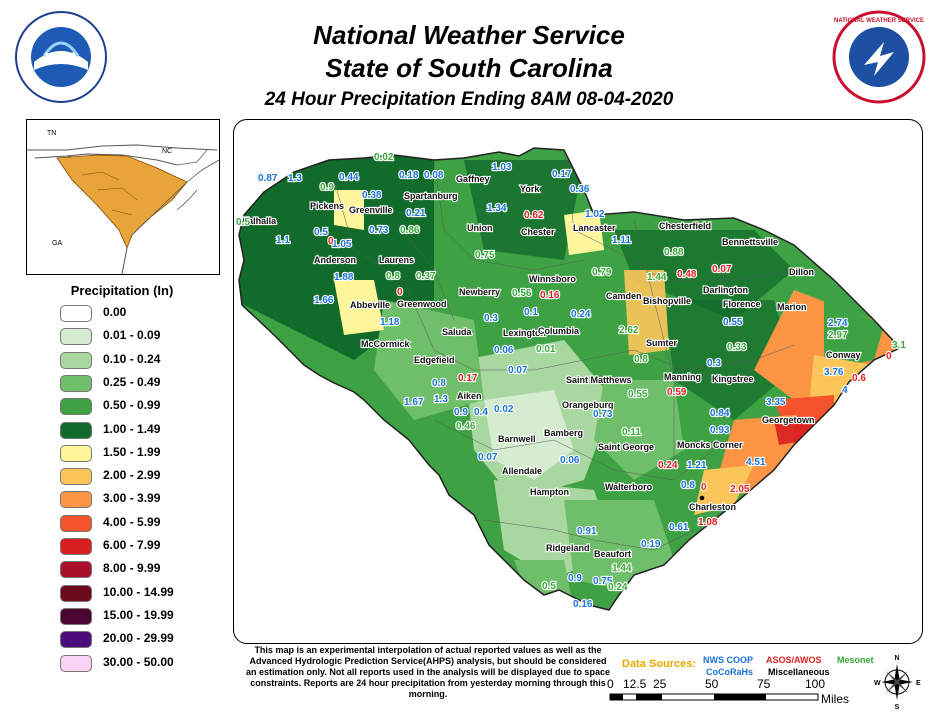 The image size is (938, 715). What do you see at coordinates (327, 206) in the screenshot?
I see `city-label: Pickens` at bounding box center [327, 206].